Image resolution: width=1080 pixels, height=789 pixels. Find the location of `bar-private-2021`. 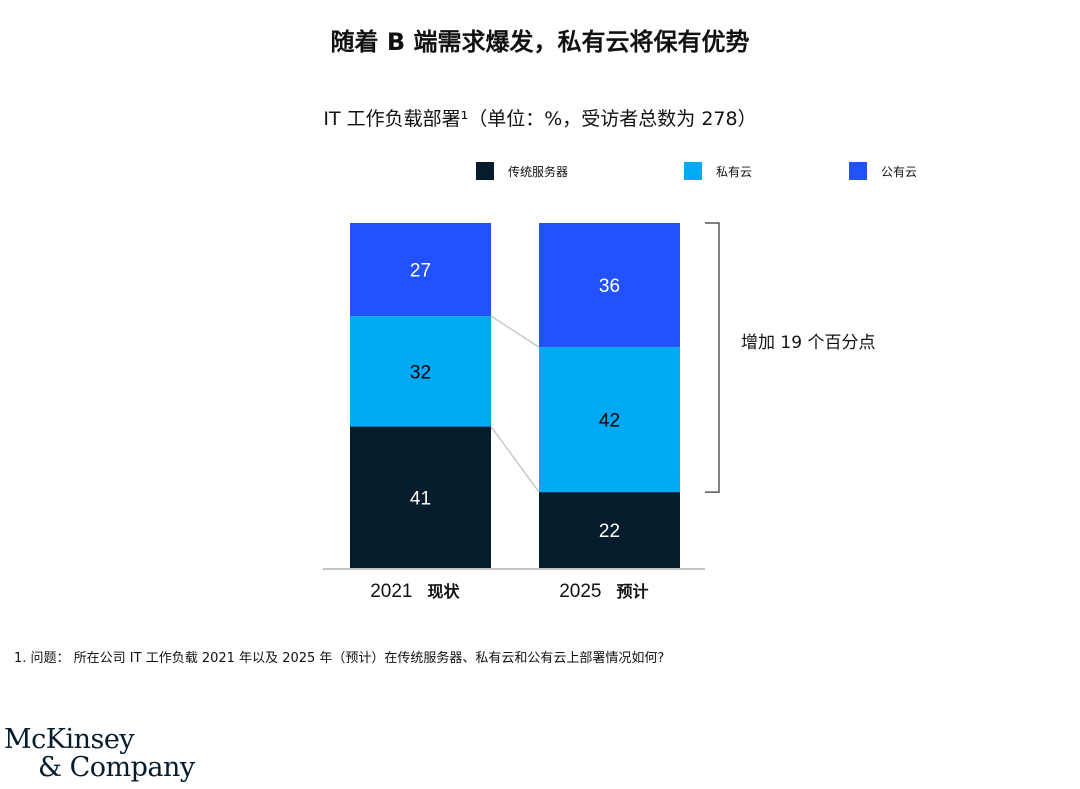

bar-private-2021 is located at coordinates (420, 371).